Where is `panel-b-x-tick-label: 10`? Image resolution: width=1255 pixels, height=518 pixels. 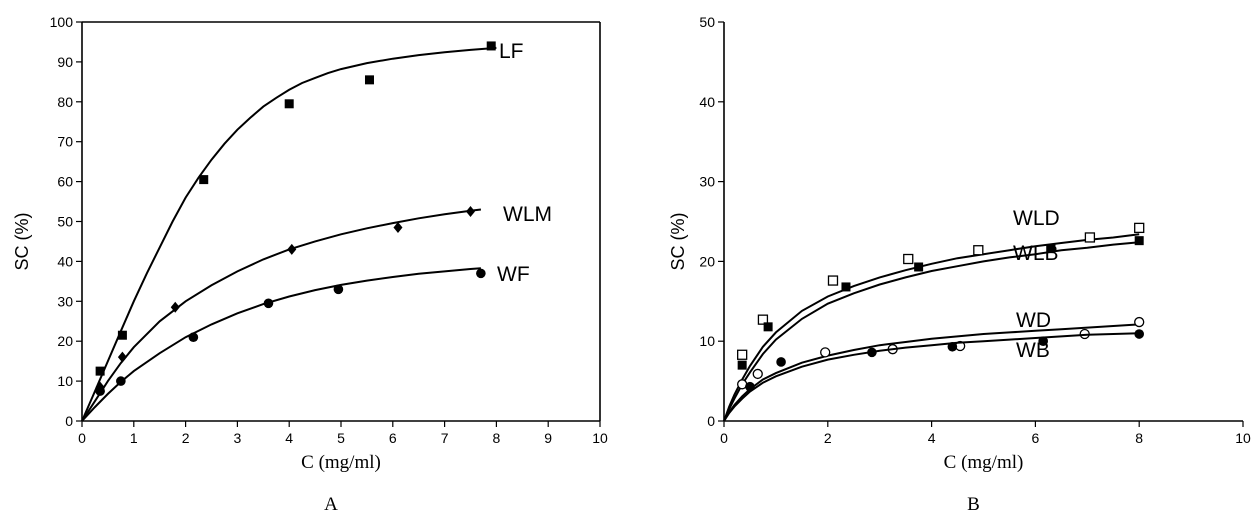 panel-b-x-tick-label: 10 is located at coordinates (1243, 438).